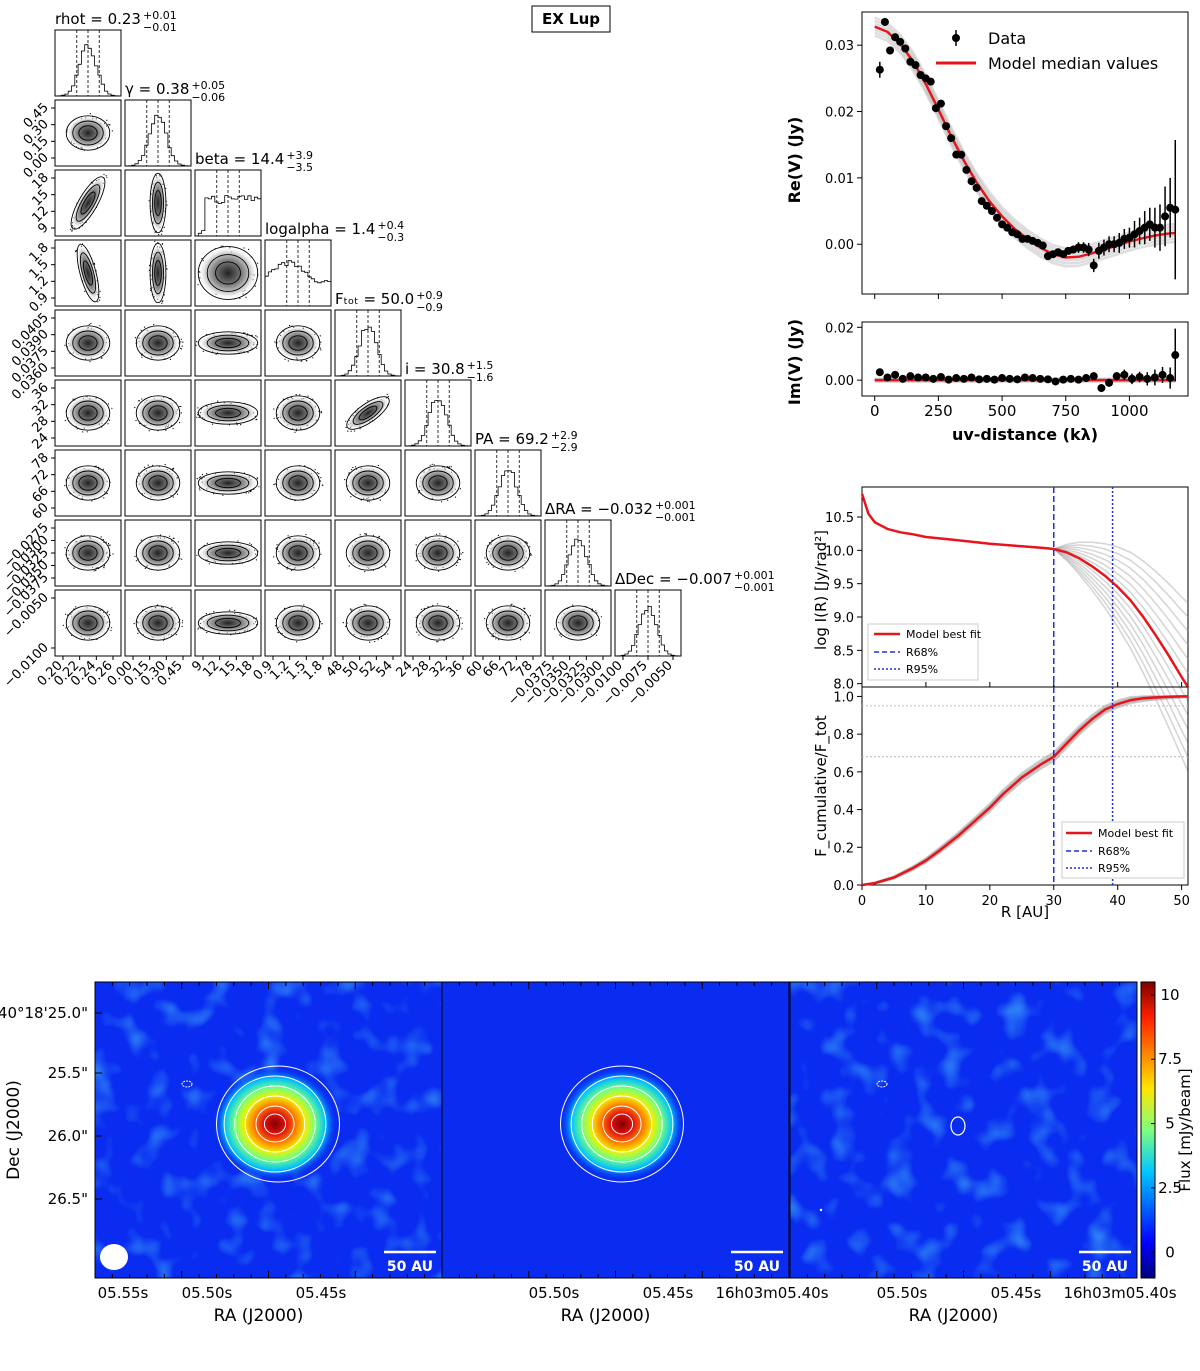 The image size is (1200, 1371). I want to click on y-tick-label: 0.0, so click(843, 886).